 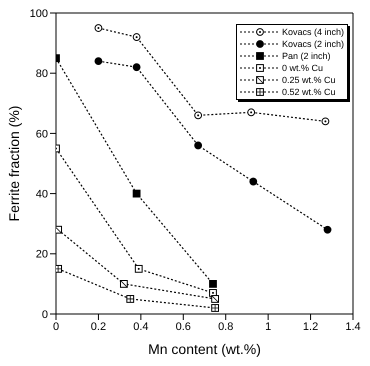 What do you see at coordinates (353, 326) in the screenshot?
I see `x-tick-label: 1.4` at bounding box center [353, 326].